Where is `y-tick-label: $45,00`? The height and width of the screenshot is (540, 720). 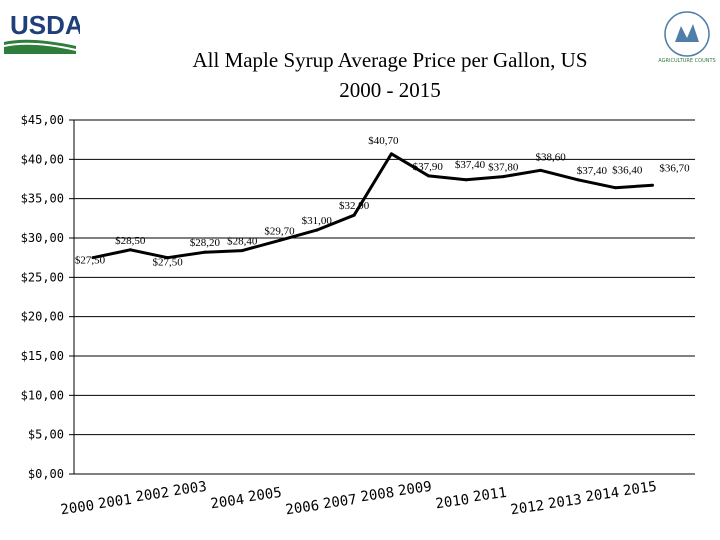
y-tick-label: $45,00 is located at coordinates (42, 120).